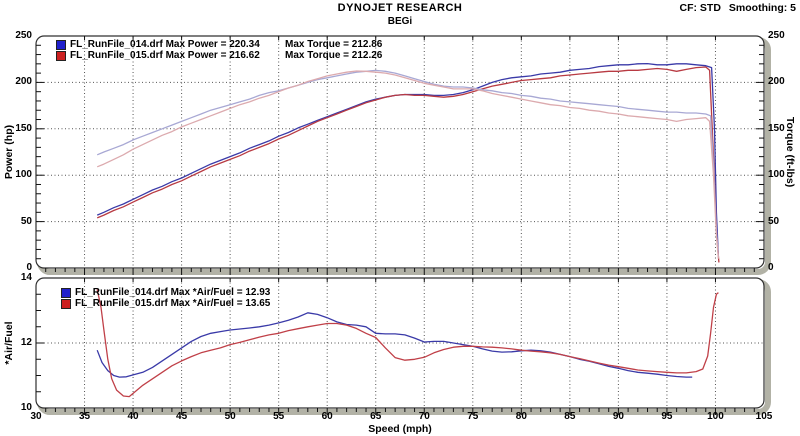 The image size is (800, 436). Describe the element at coordinates (774, 221) in the screenshot. I see `torque-tick-label: 50` at that location.